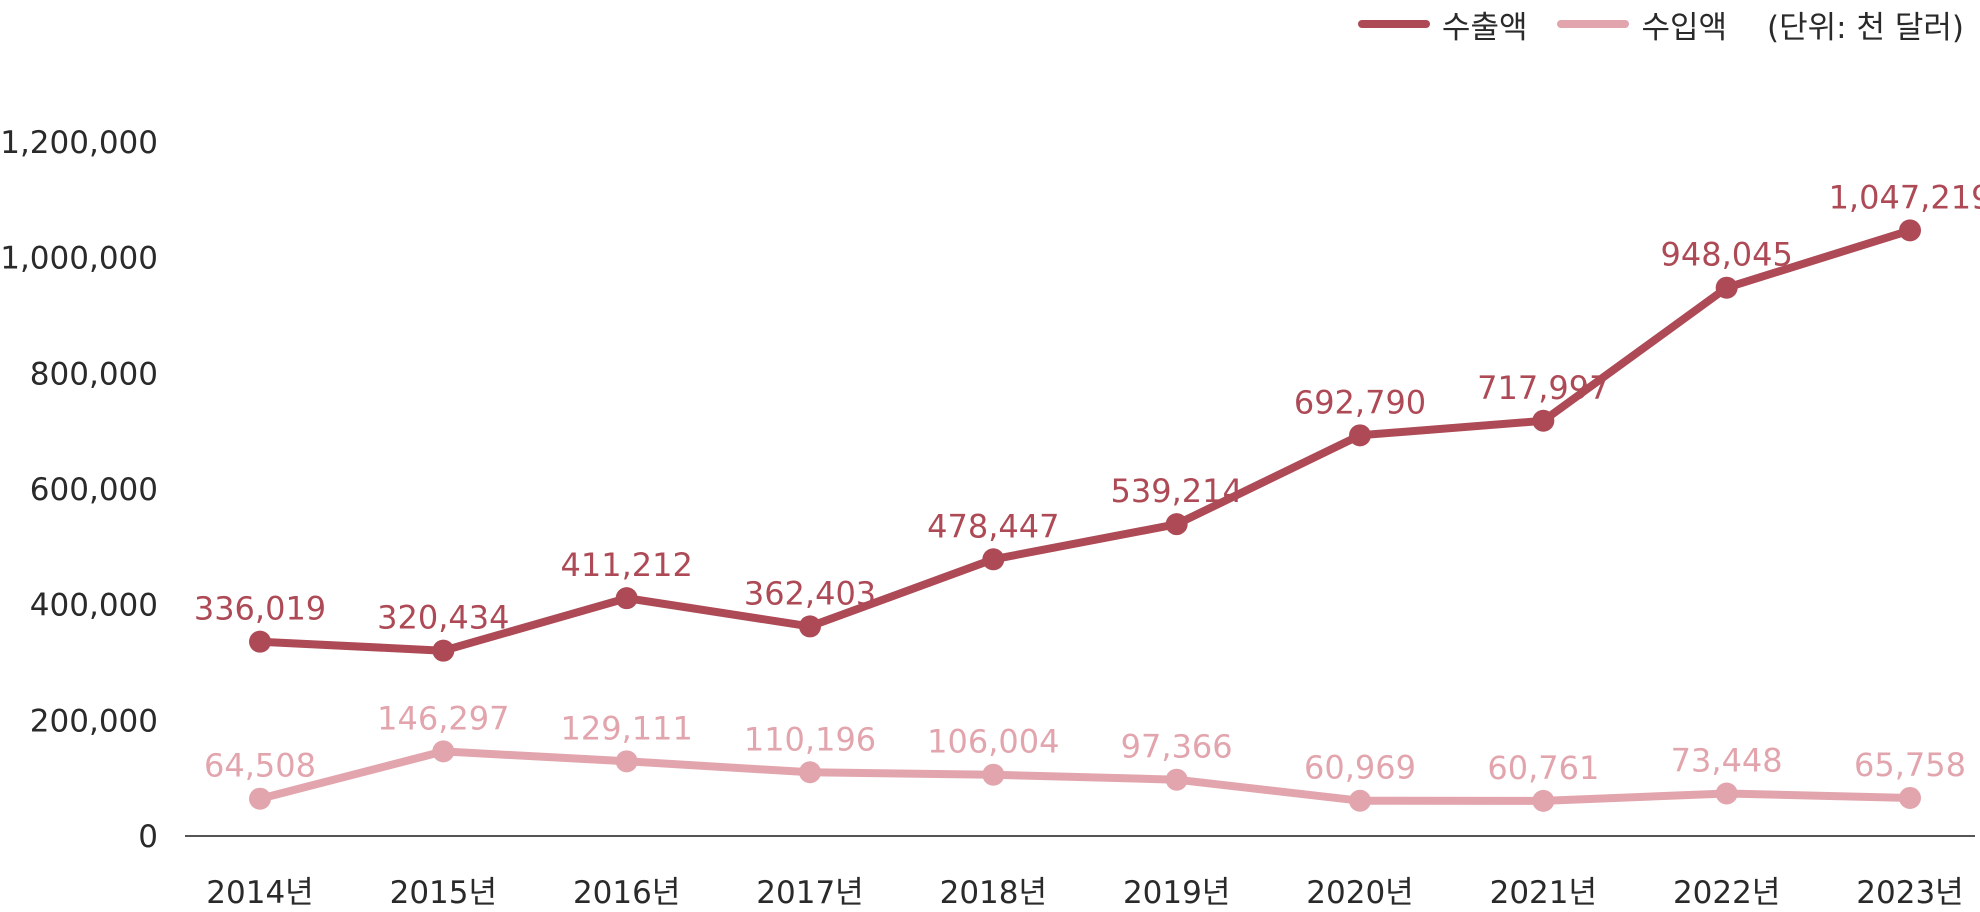 This screenshot has height=912, width=1980. I want to click on x-tick-label: 2023년, so click(1909, 893).